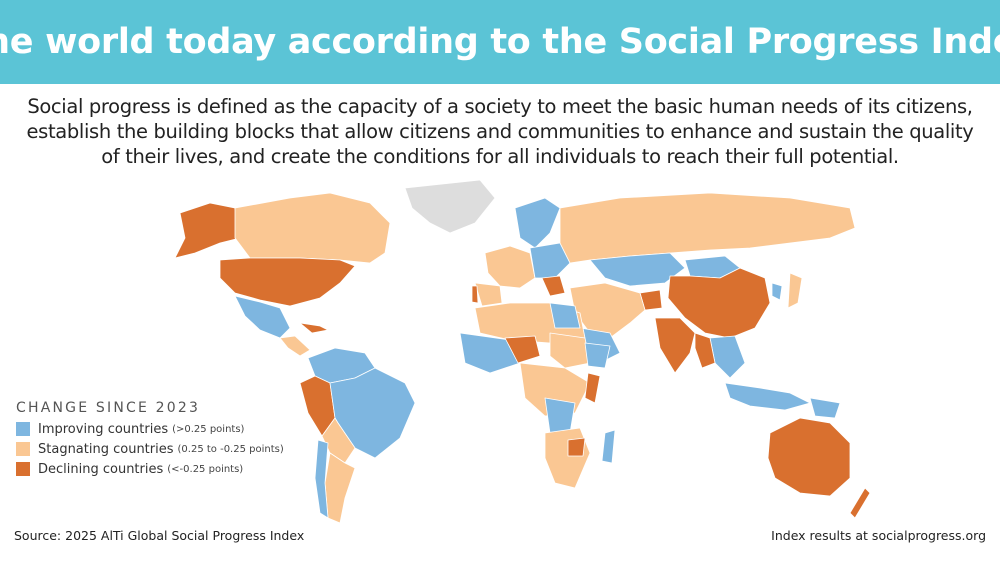  I want to click on region-canada, so click(312, 228).